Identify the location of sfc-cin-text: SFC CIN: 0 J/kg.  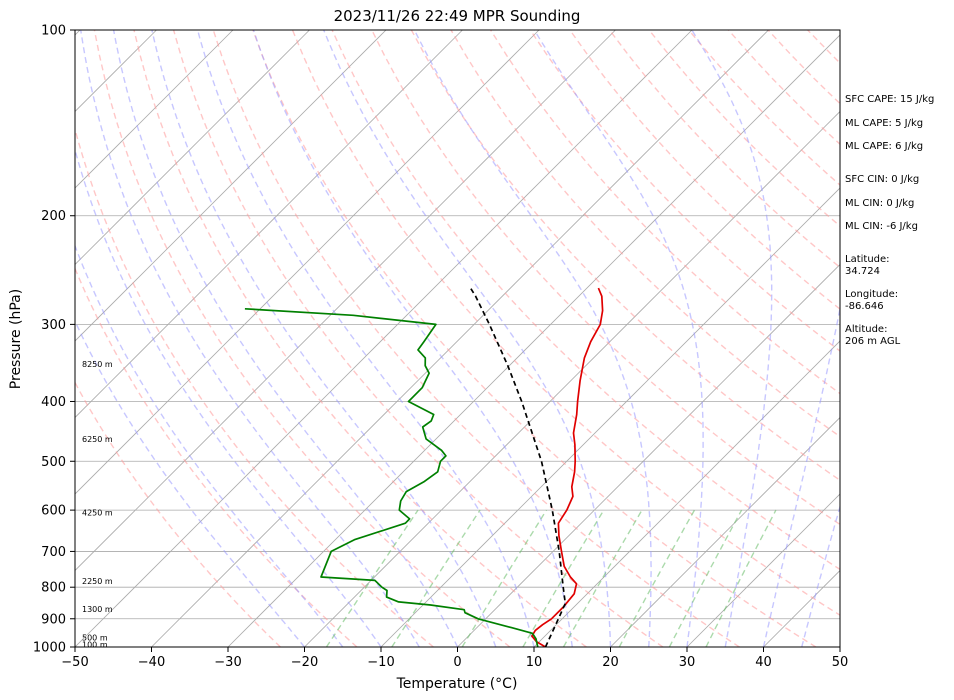
(882, 179).